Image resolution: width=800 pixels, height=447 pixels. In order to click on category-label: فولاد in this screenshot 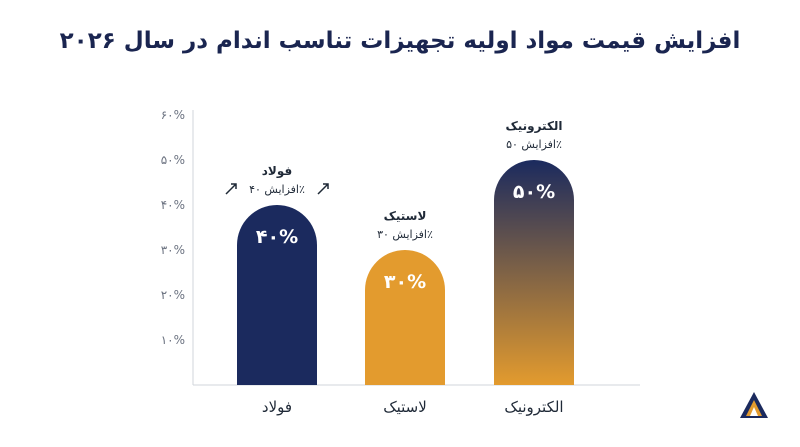, I will do `click(277, 407)`.